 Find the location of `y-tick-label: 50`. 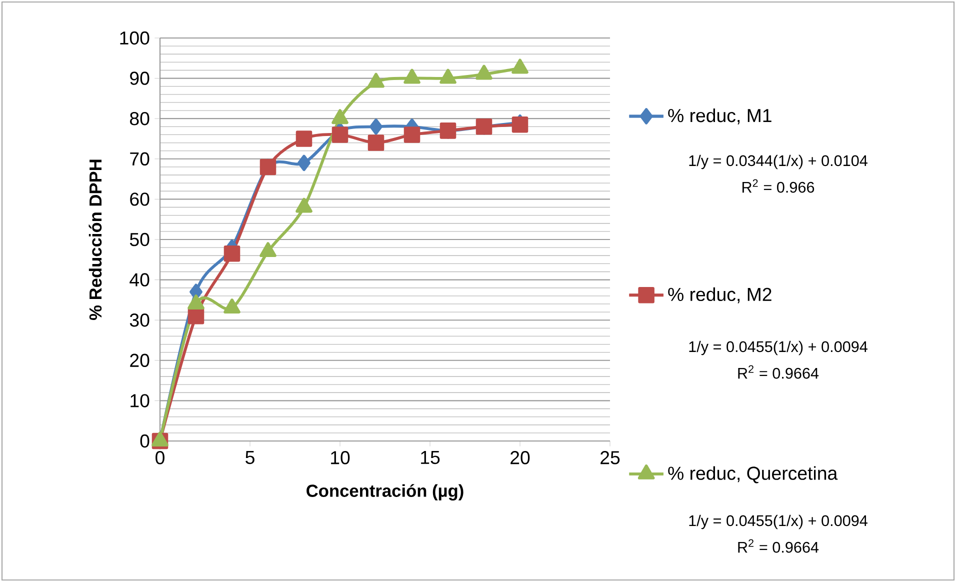

y-tick-label: 50 is located at coordinates (140, 239).